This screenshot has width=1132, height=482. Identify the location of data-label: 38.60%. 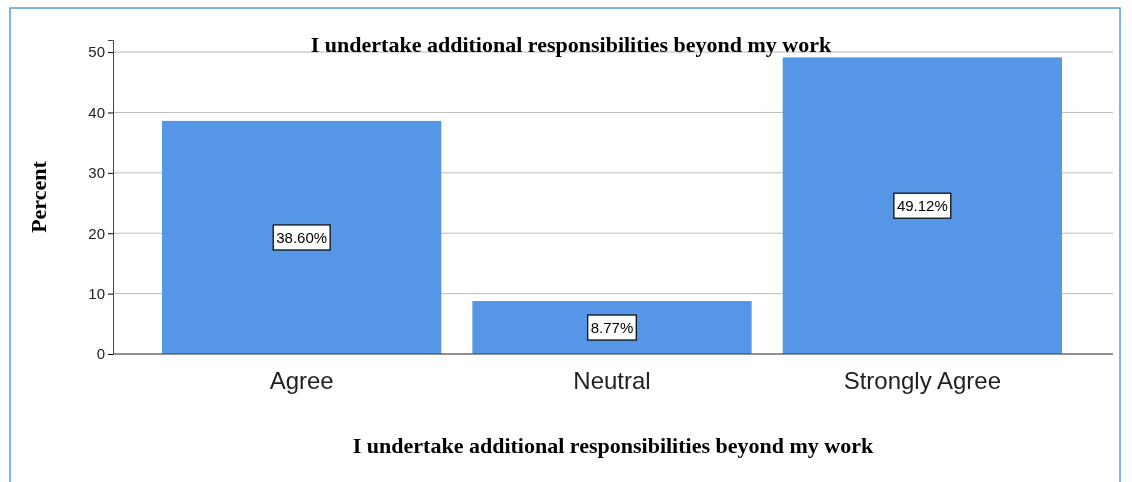
(302, 237).